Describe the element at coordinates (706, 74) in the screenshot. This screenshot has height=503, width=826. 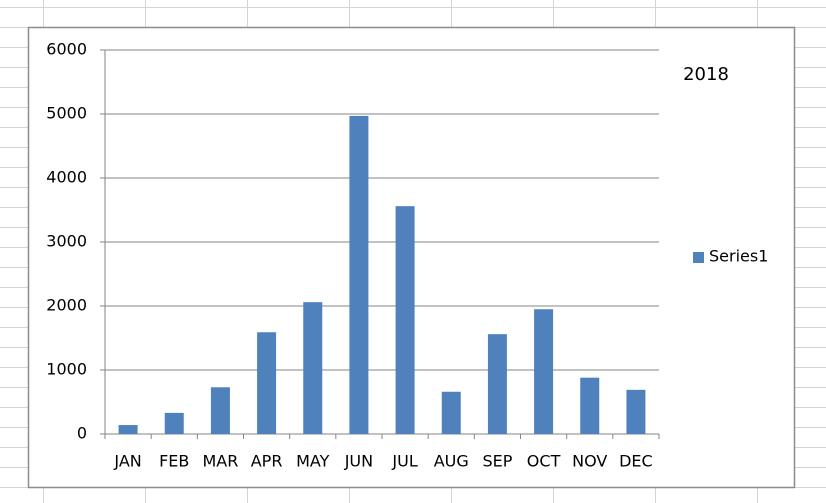
I see `chart-title: 2018` at that location.